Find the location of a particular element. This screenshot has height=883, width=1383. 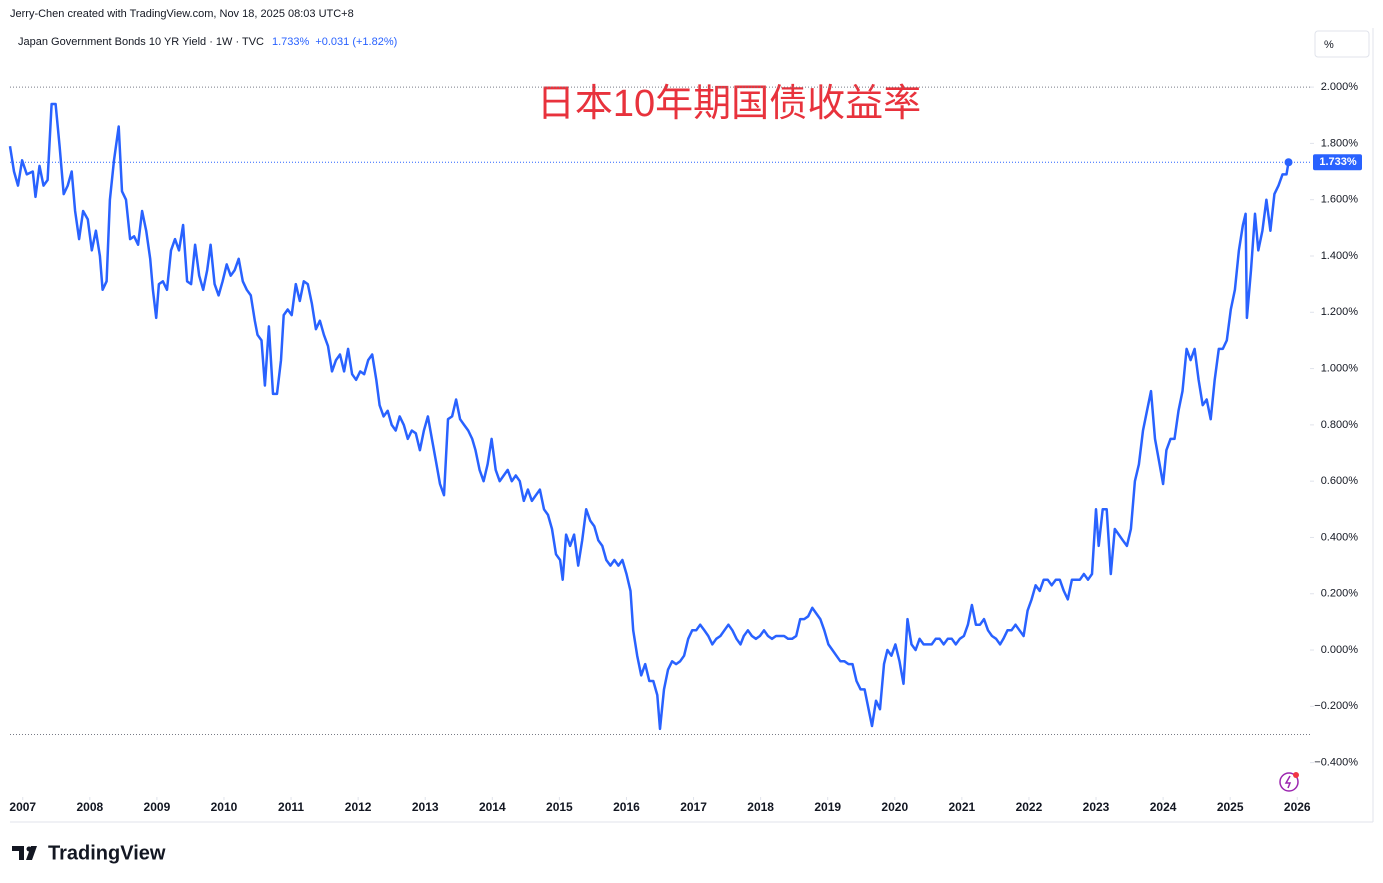

x-tick-label: 2013 is located at coordinates (425, 807).